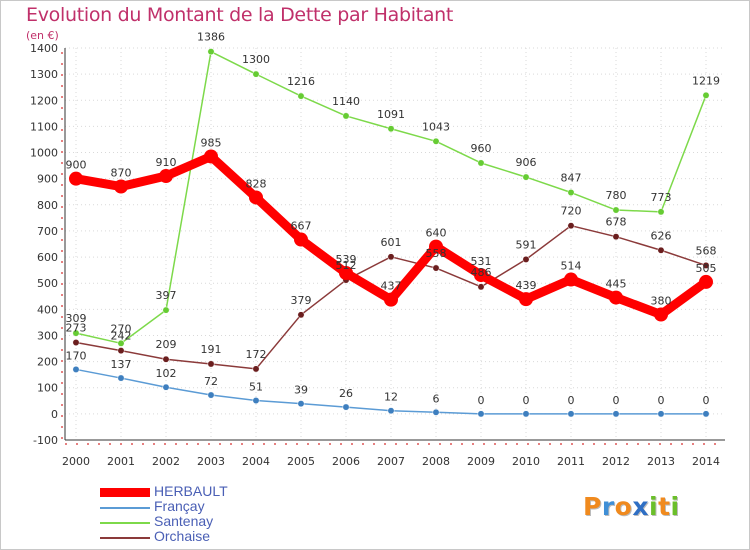 This screenshot has width=750, height=550. I want to click on data-label-franay: 102, so click(166, 373).